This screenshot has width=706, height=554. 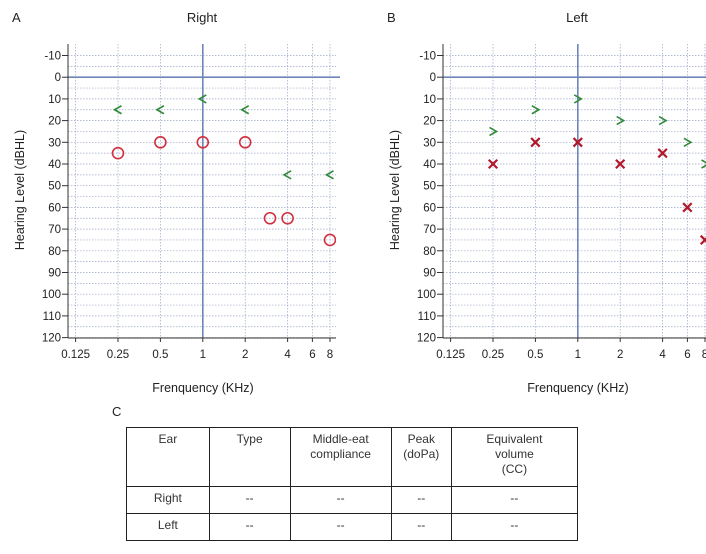 I want to click on chart-title: Right, so click(x=202, y=17).